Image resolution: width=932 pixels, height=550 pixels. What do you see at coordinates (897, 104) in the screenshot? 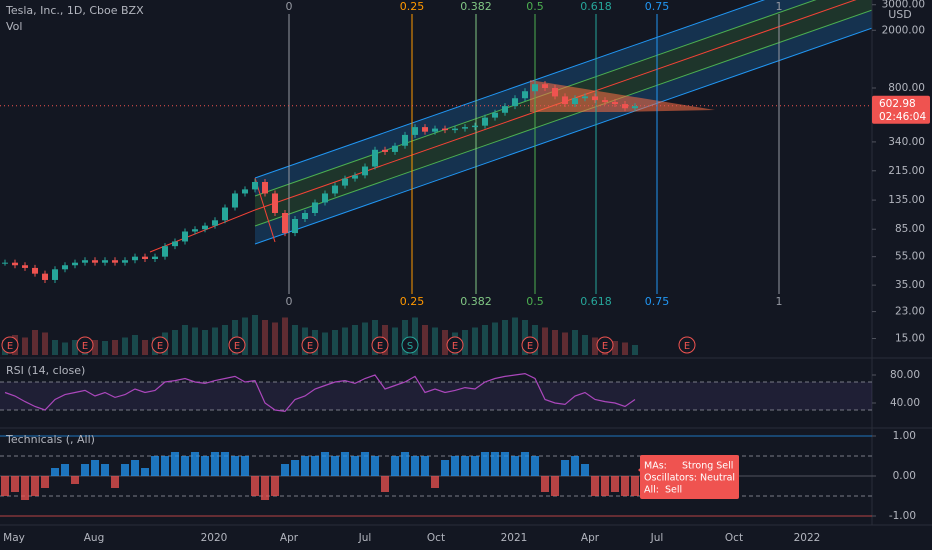
I see `last-price-label: 602.98` at bounding box center [897, 104].